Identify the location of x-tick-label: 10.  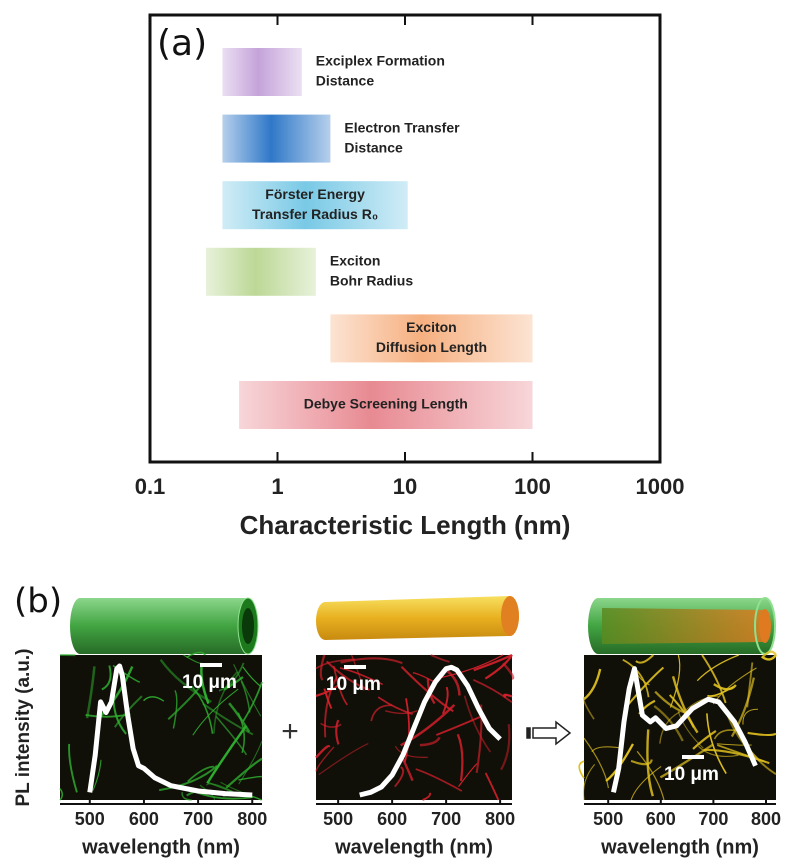
(405, 486).